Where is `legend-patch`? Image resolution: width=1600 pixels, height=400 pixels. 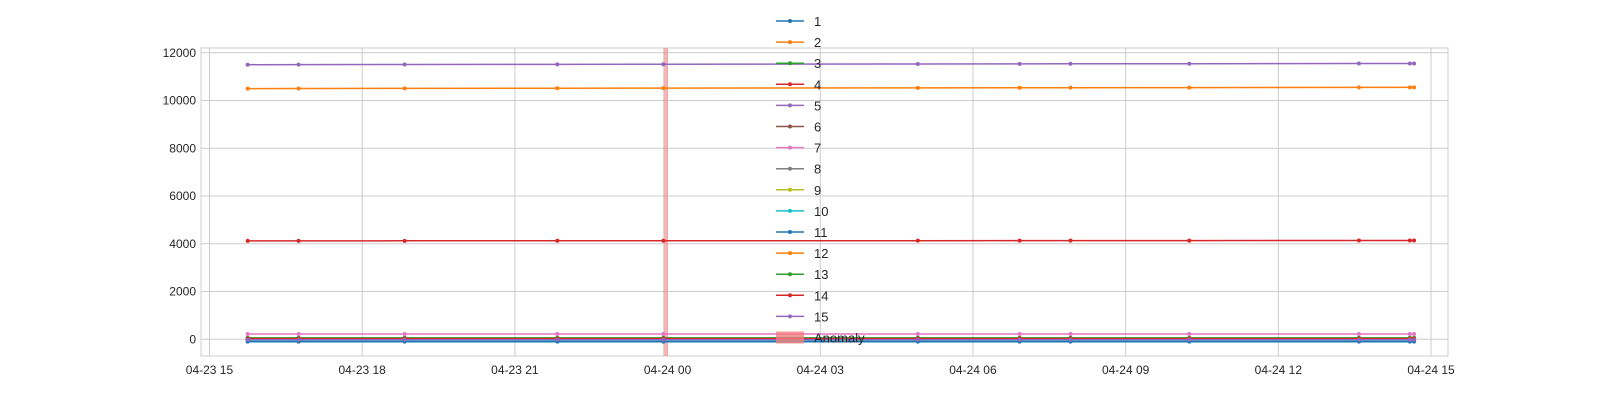 legend-patch is located at coordinates (790, 337).